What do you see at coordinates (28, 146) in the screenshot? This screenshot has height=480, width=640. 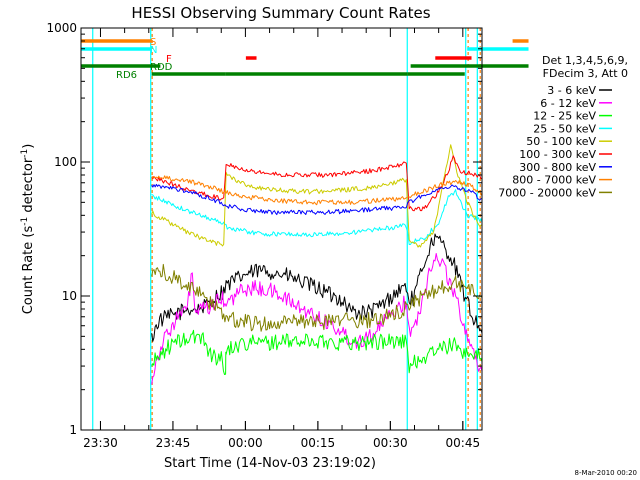 I see `y-axis-label-end: )` at bounding box center [28, 146].